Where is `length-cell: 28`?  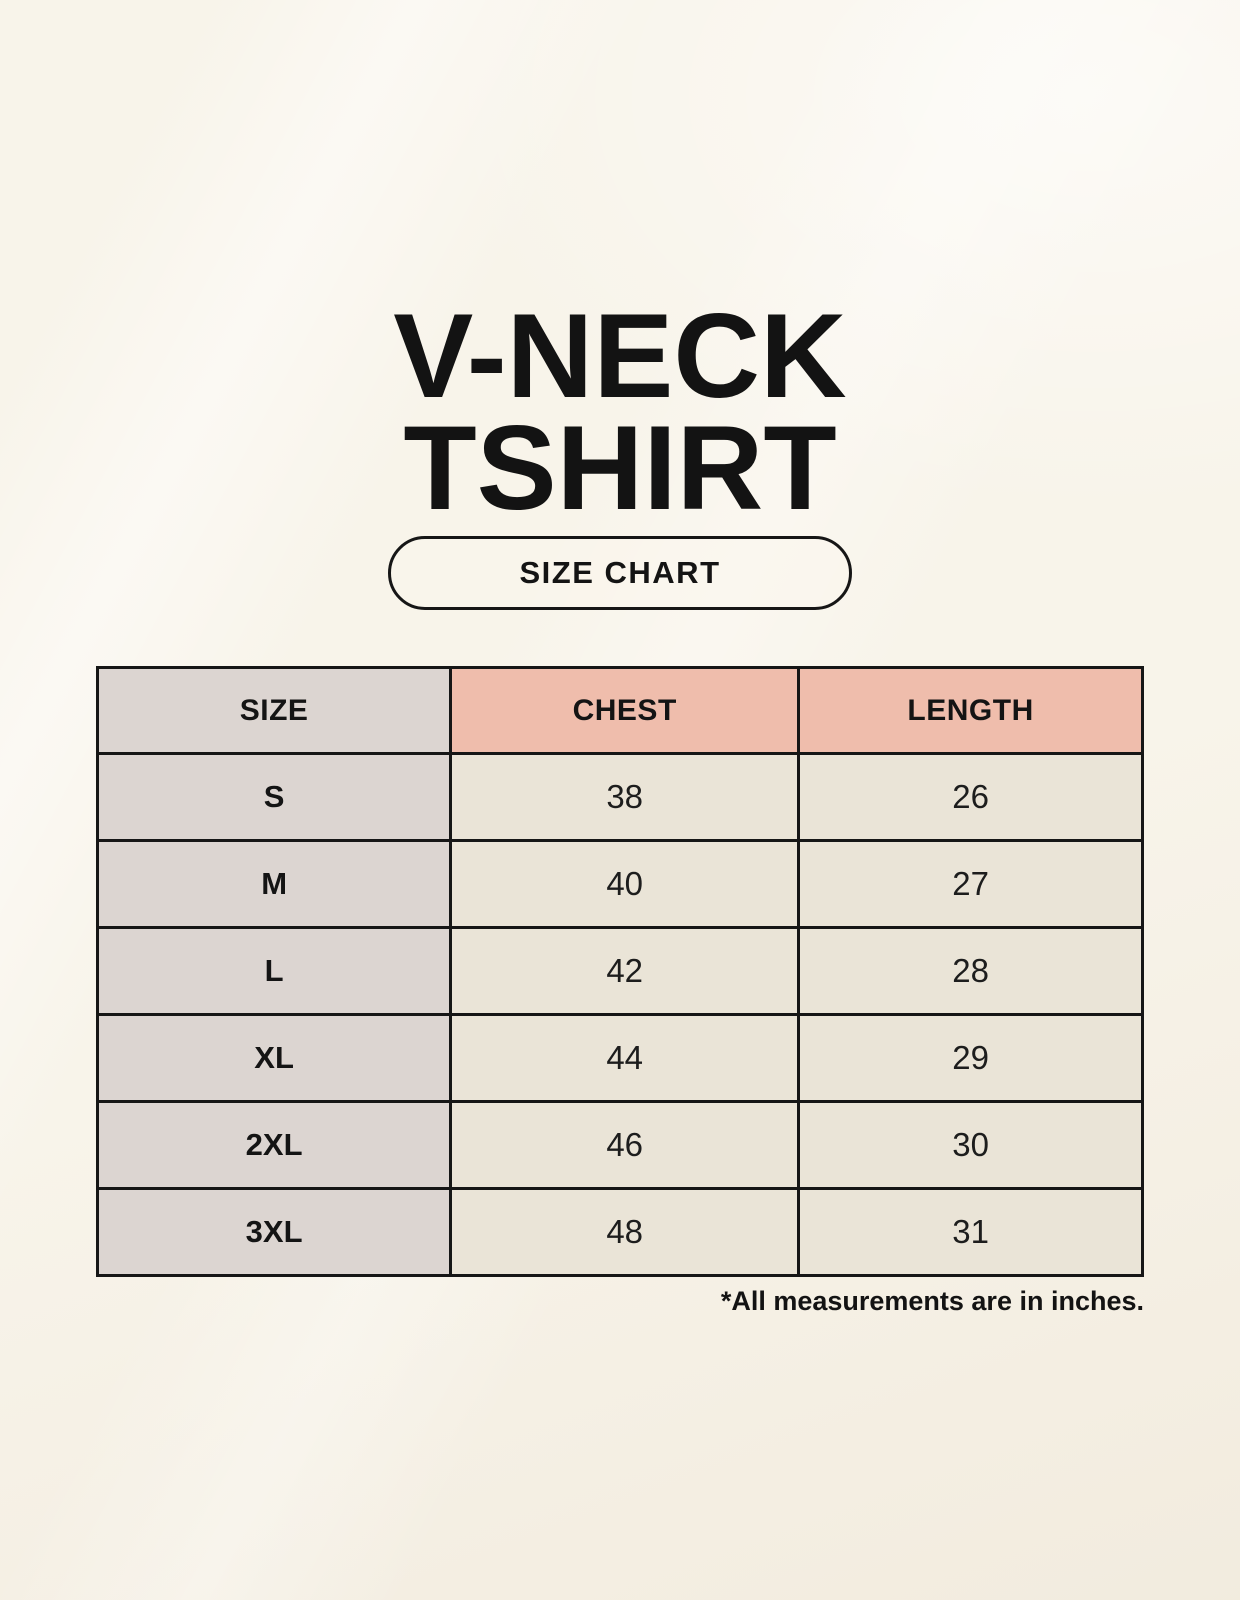 length-cell: 28 is located at coordinates (970, 971).